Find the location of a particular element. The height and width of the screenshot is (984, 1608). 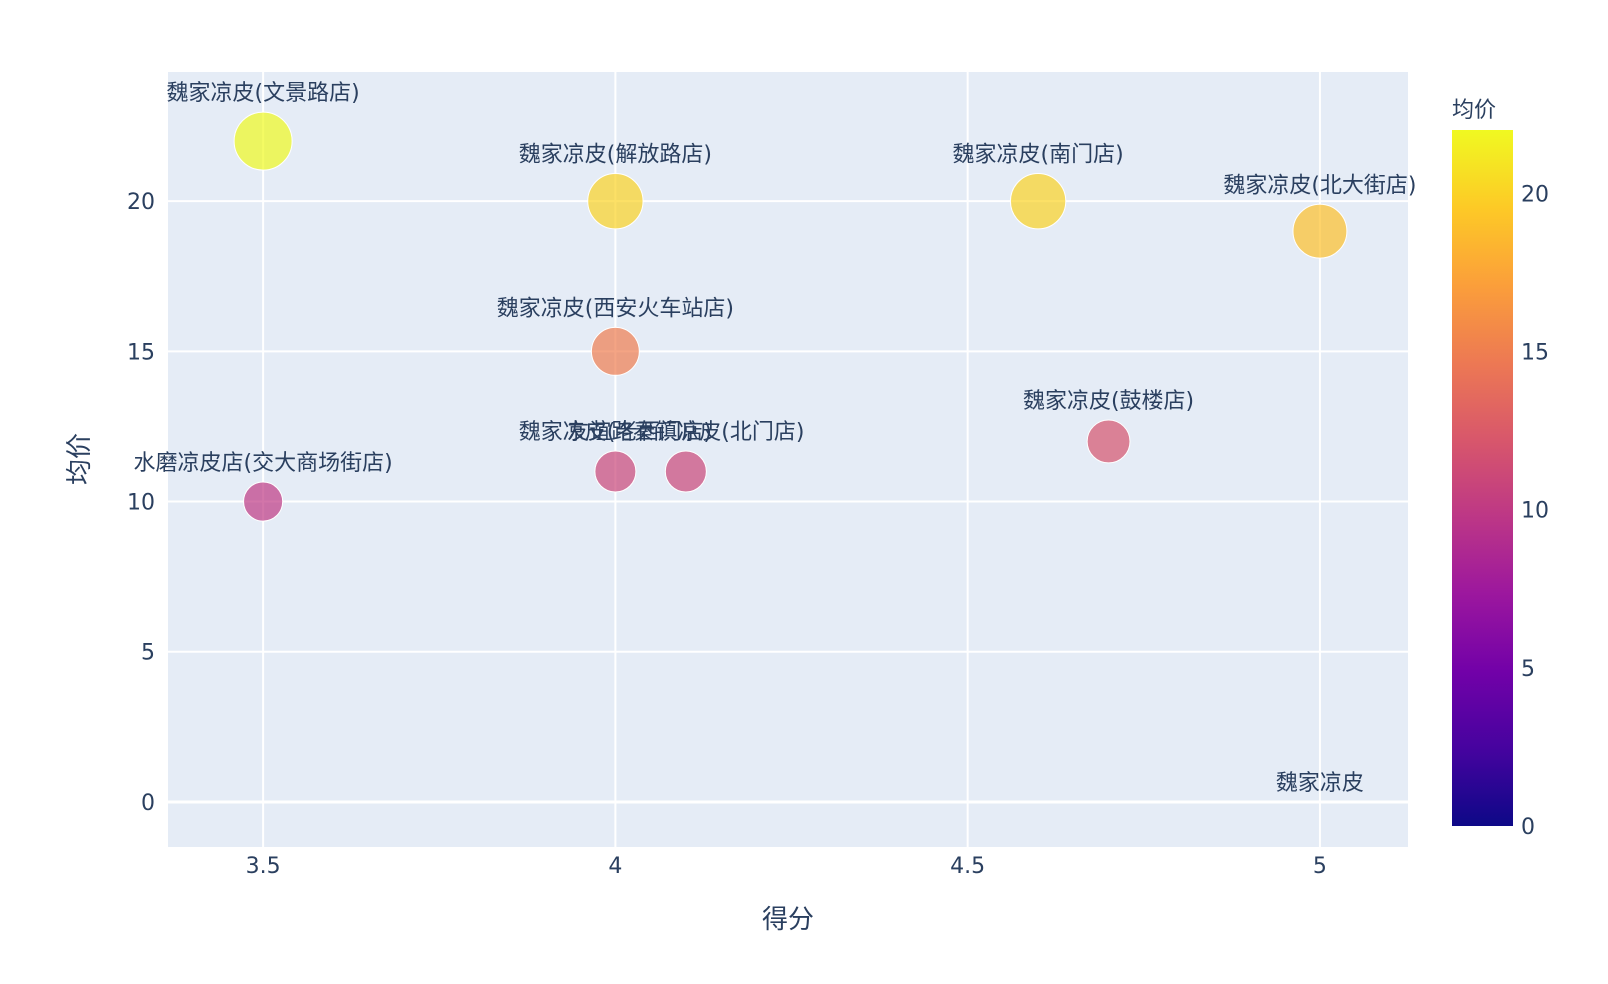

data-point-label: 友谊路秦镇凉皮(北门店) is located at coordinates (685, 432).